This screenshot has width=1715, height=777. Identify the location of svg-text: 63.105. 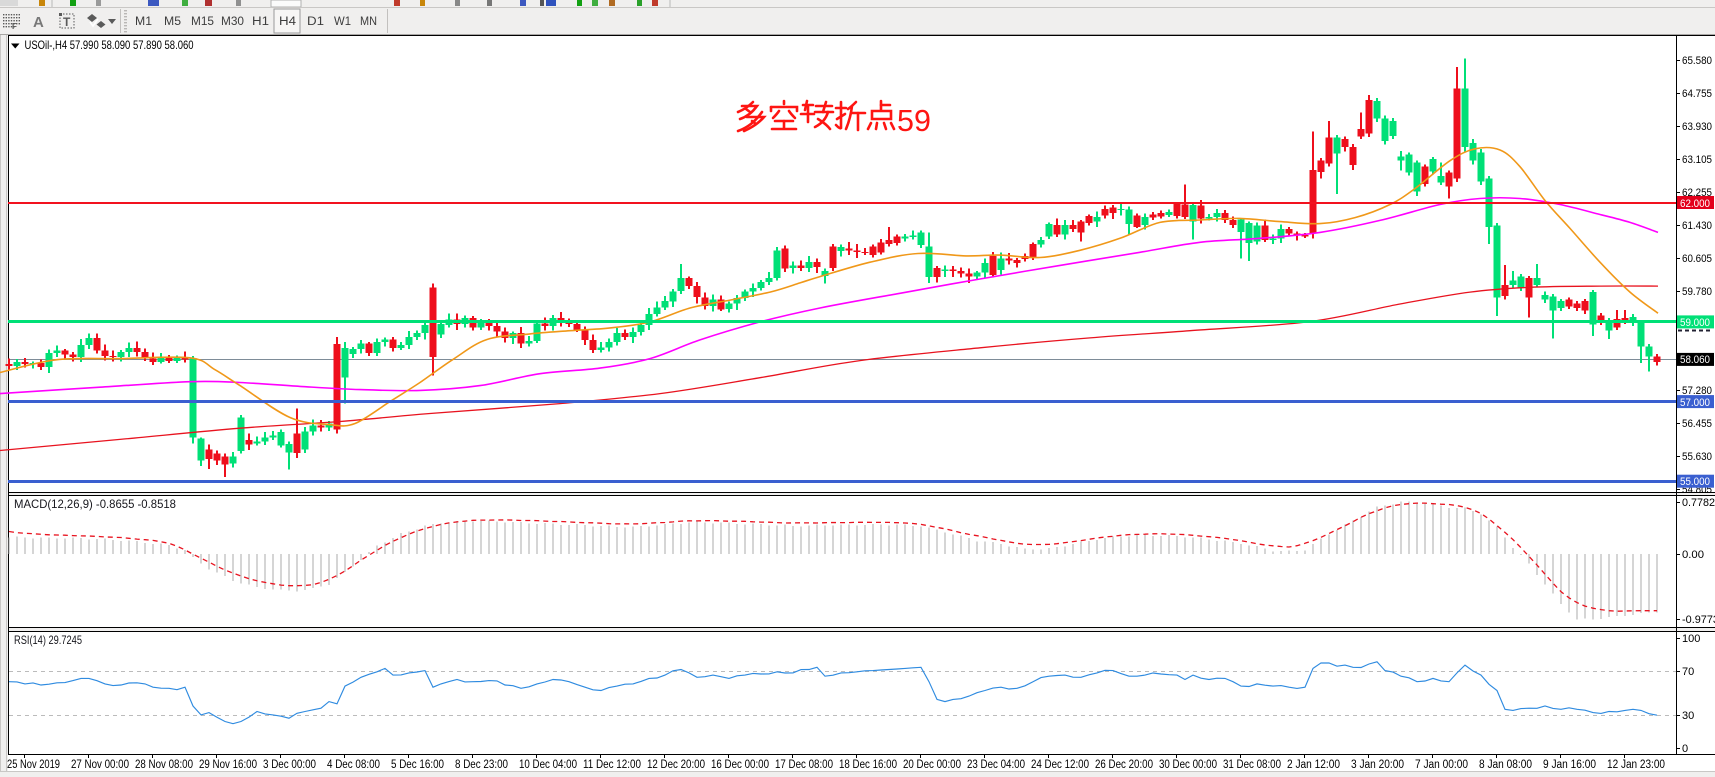
(1697, 160).